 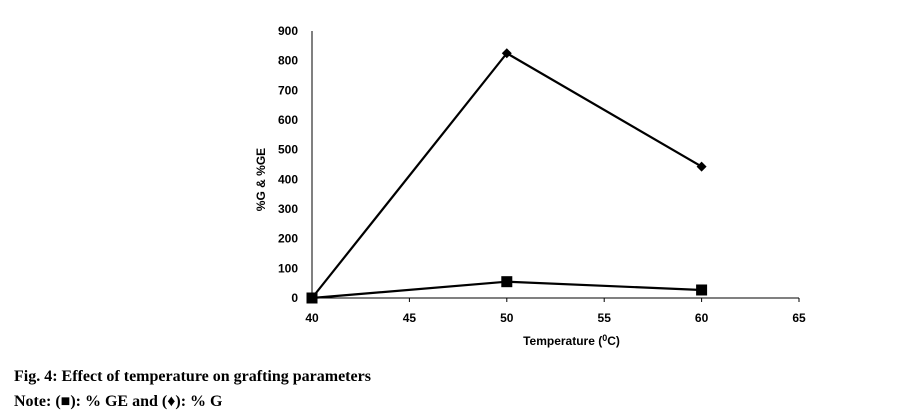 I want to click on y-tick-label: 100, so click(x=288, y=268).